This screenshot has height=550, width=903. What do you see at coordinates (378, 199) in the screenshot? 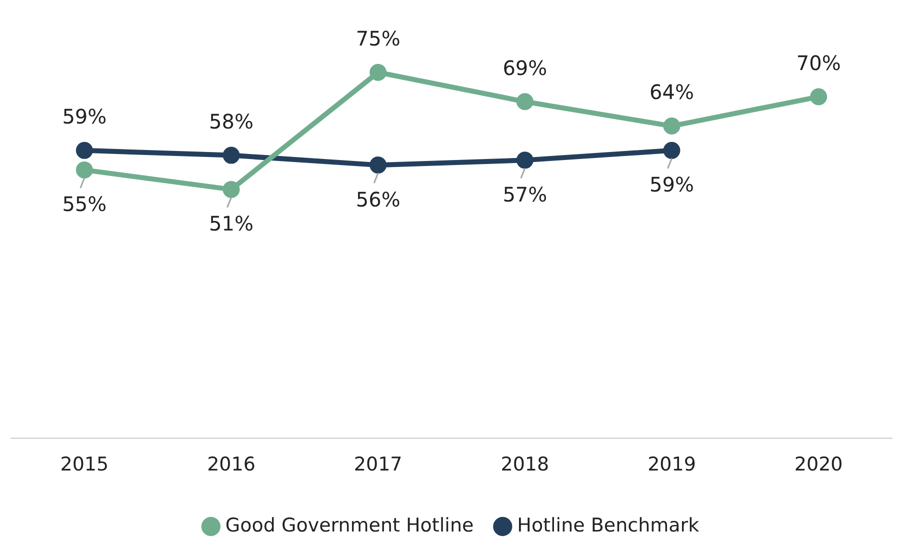
I see `data-label: 56%` at bounding box center [378, 199].